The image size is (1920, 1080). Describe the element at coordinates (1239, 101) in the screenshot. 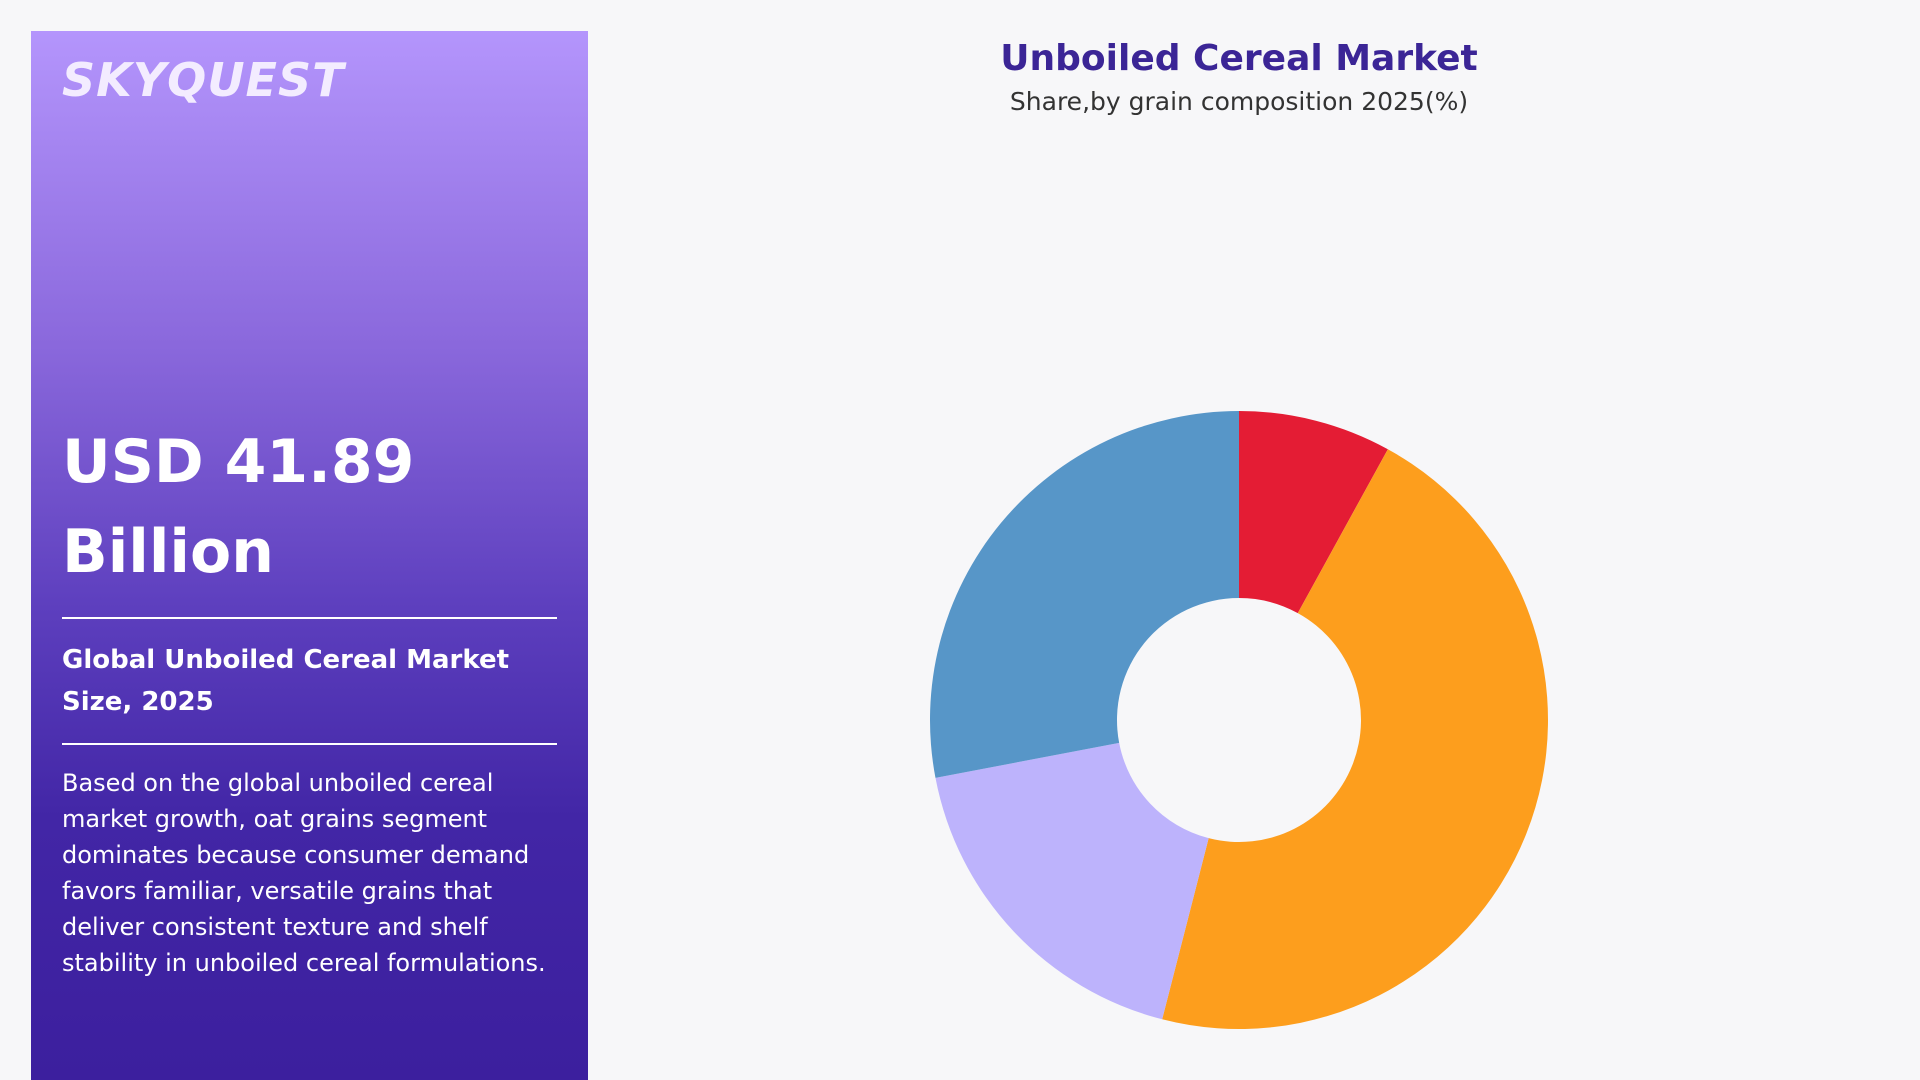

I see `chart-subtitle: Share,by grain composition 2025(%)` at that location.